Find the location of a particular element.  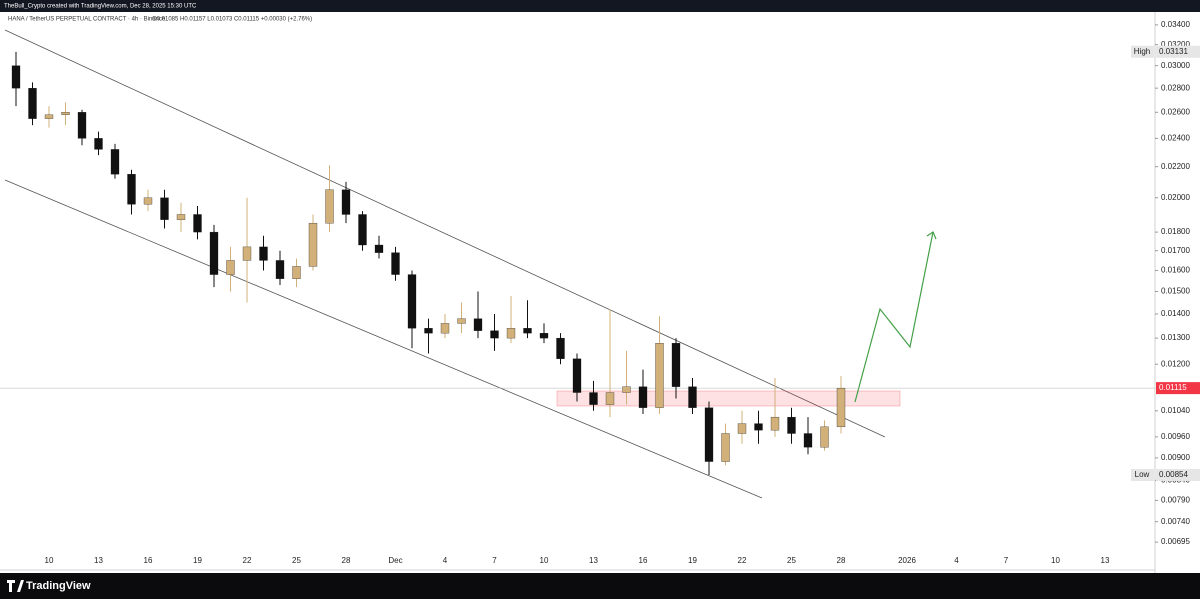

y-tick-label: 0.02800 is located at coordinates (1175, 87).